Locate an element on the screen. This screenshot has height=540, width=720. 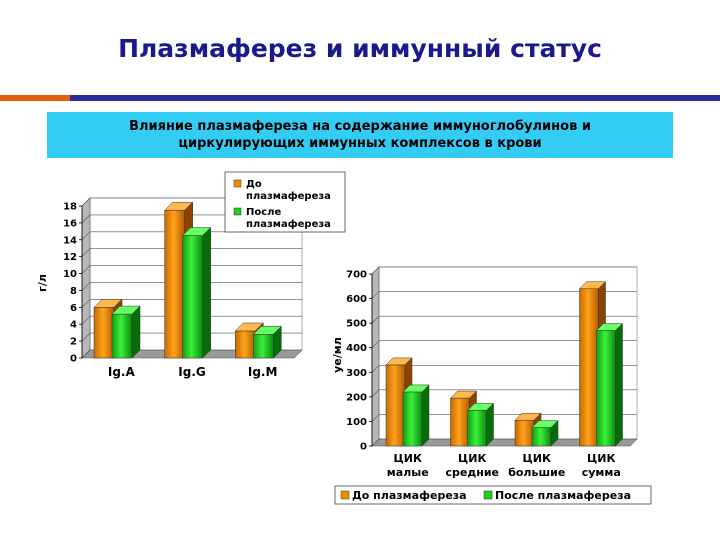
accent-bar-orange is located at coordinates (35, 98).